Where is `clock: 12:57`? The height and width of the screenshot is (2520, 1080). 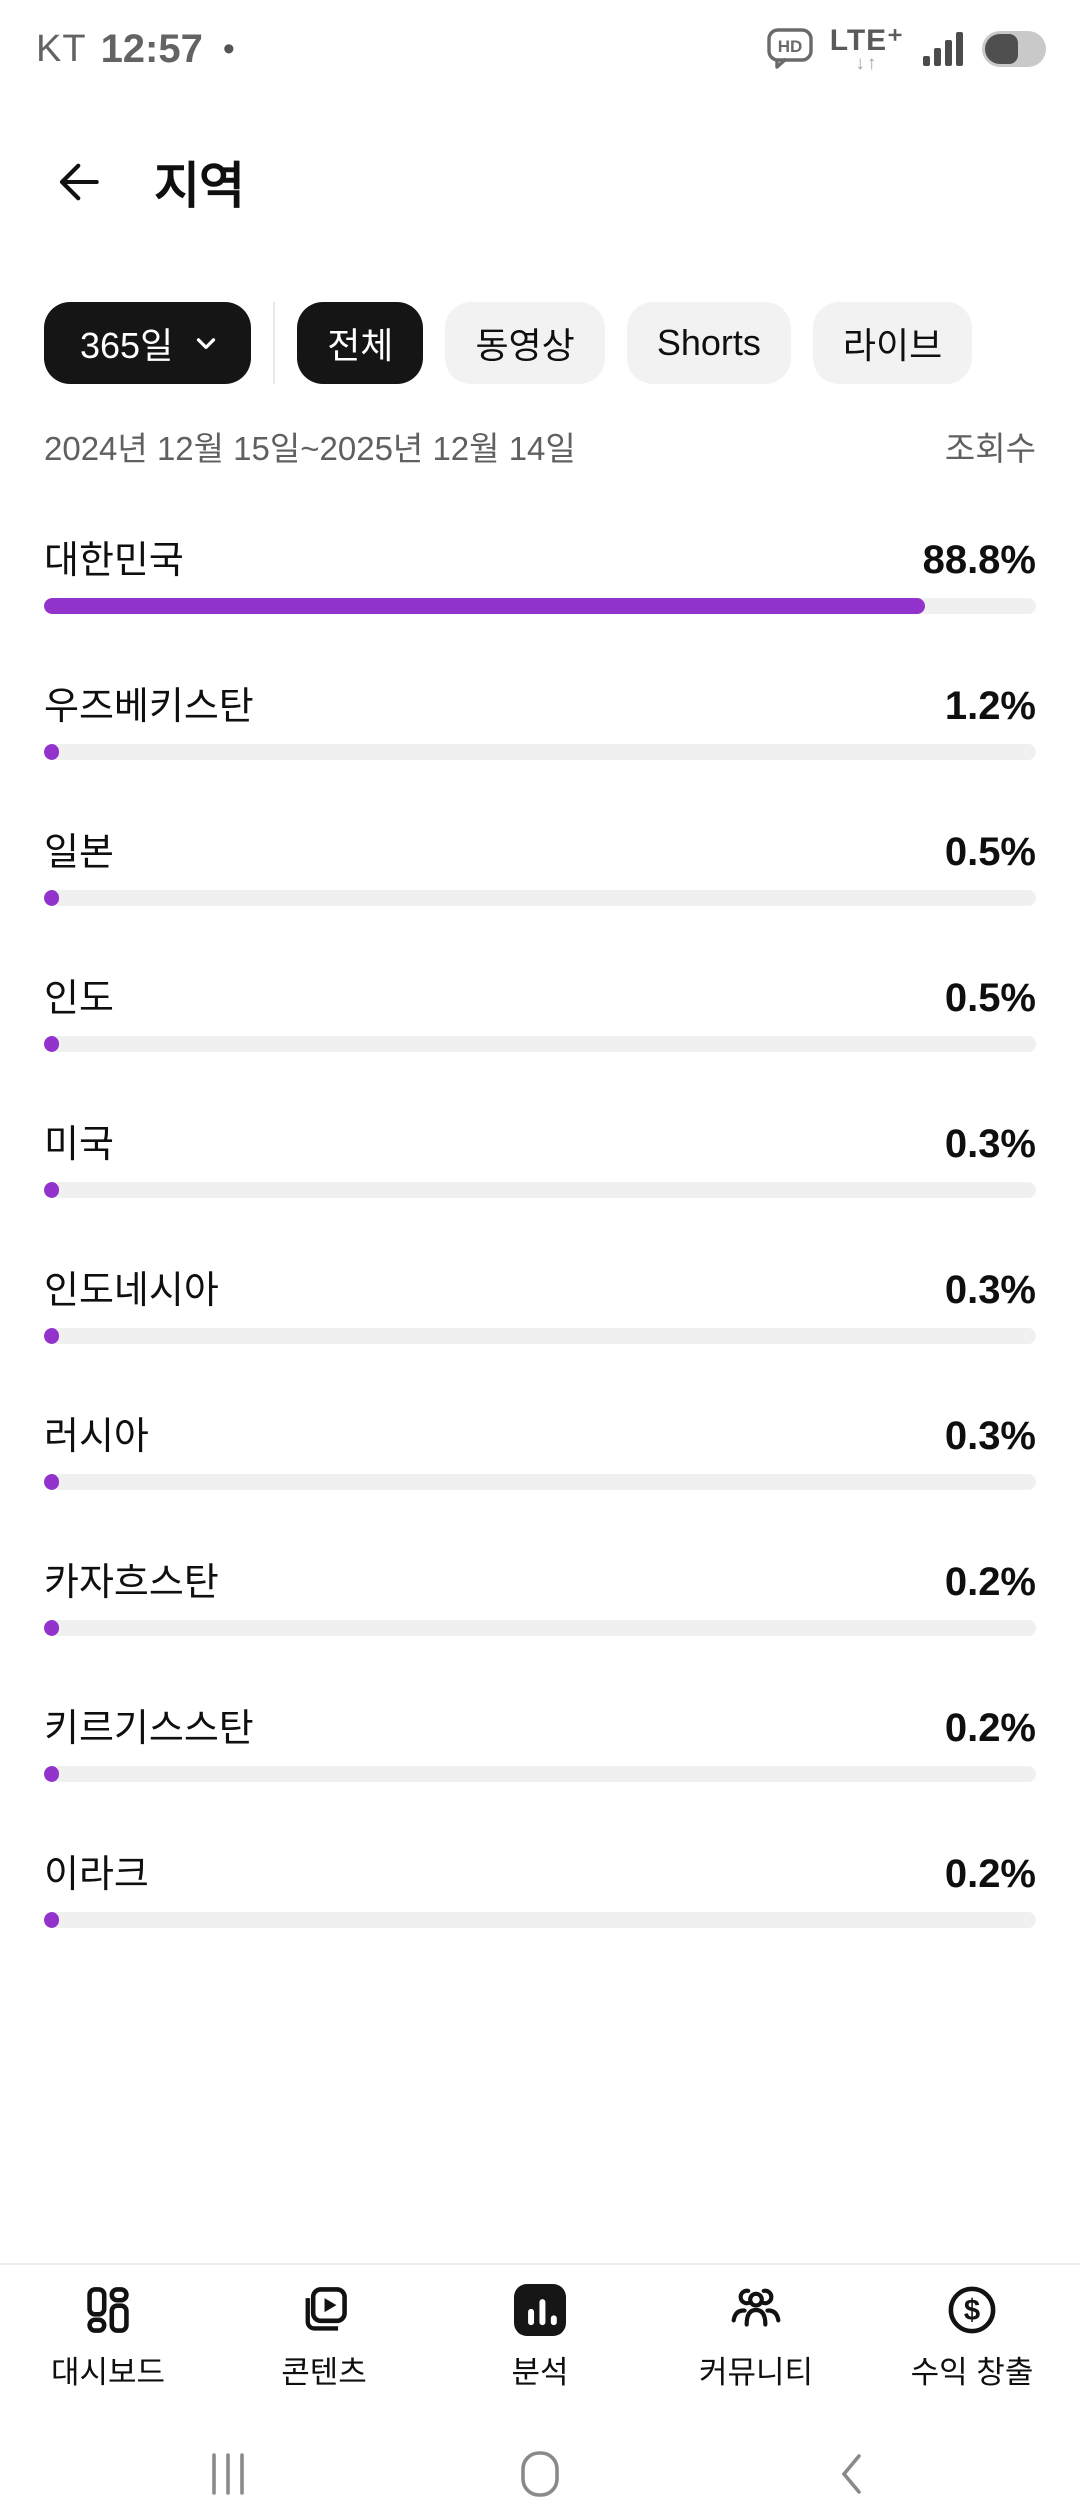
clock: 12:57 is located at coordinates (151, 48).